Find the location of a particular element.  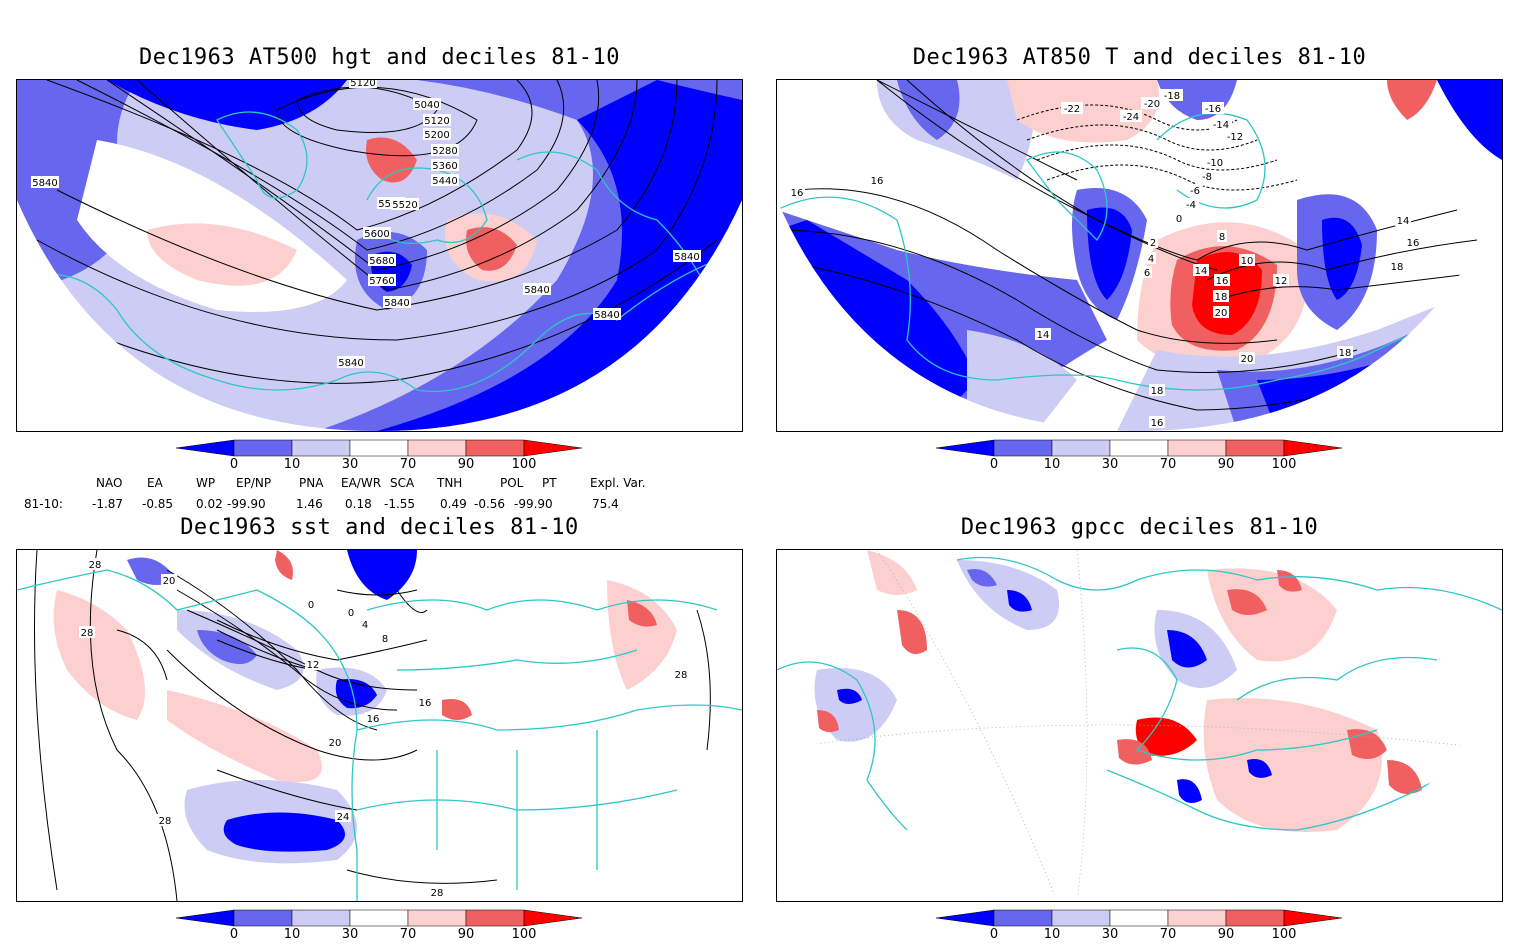

panel-title-850t: Dec1963 AT850 T and deciles 81-10 is located at coordinates (1139, 57).